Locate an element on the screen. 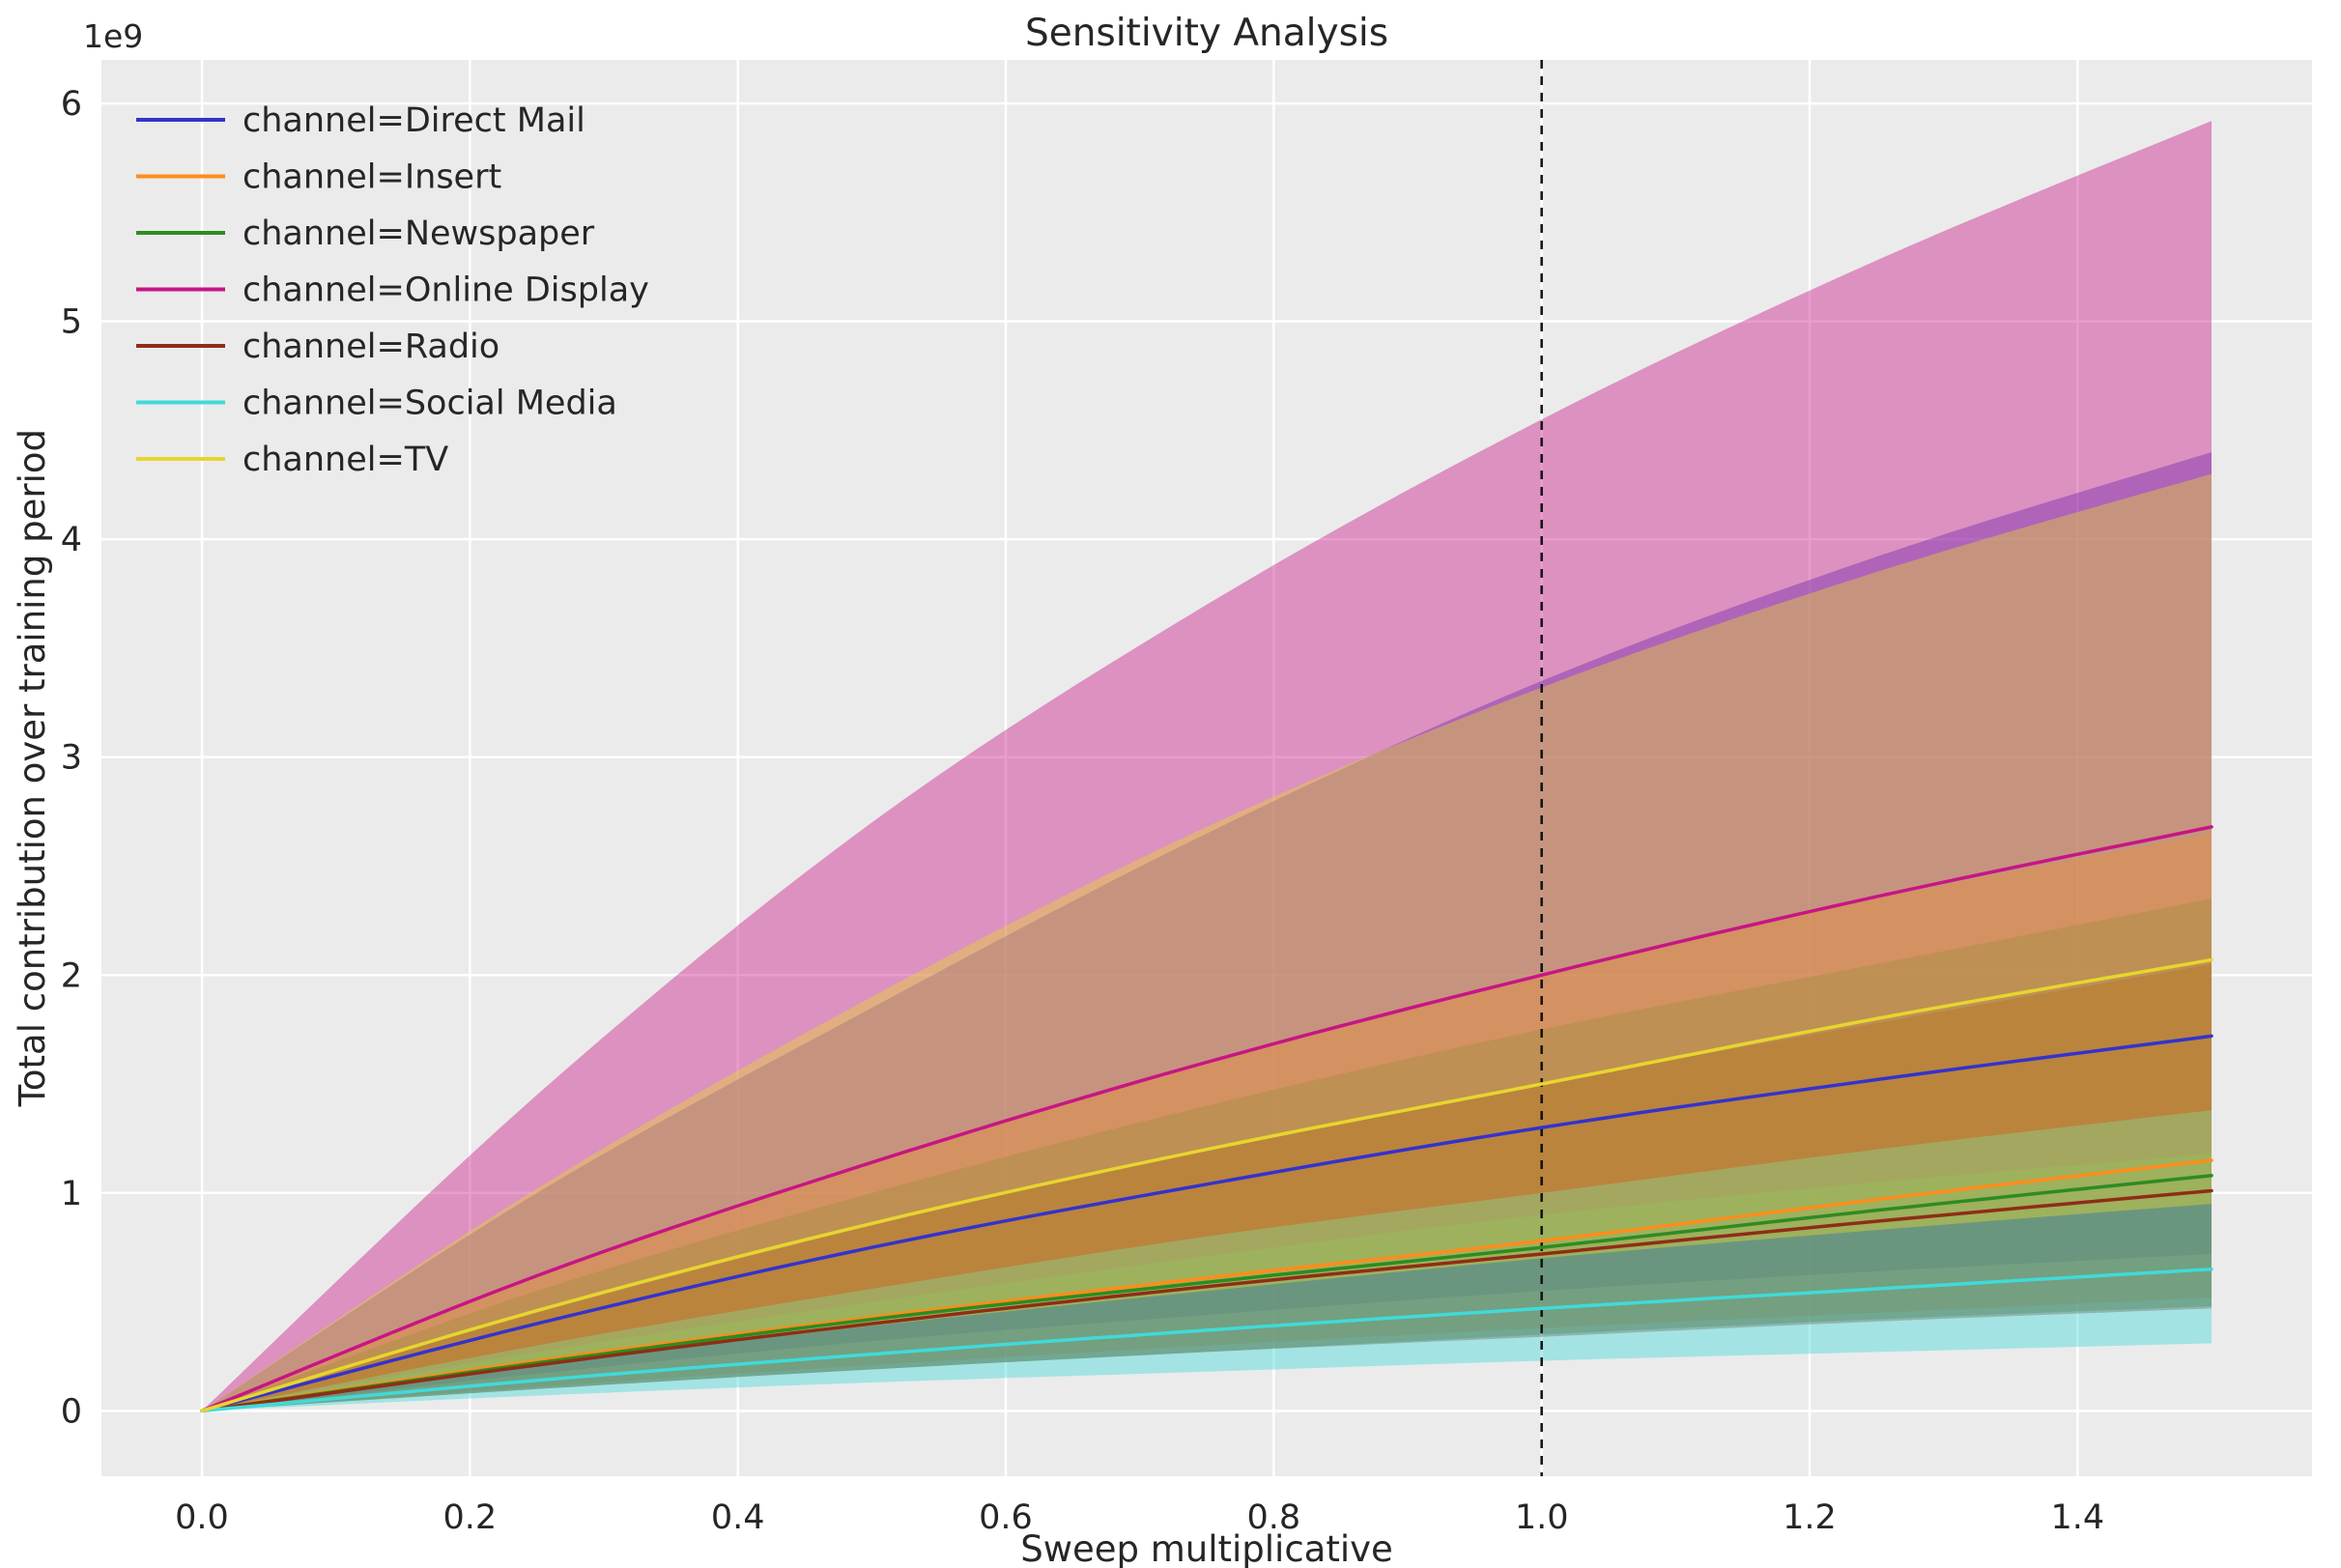  y-axis-label: Total contribution over training period is located at coordinates (32, 768).